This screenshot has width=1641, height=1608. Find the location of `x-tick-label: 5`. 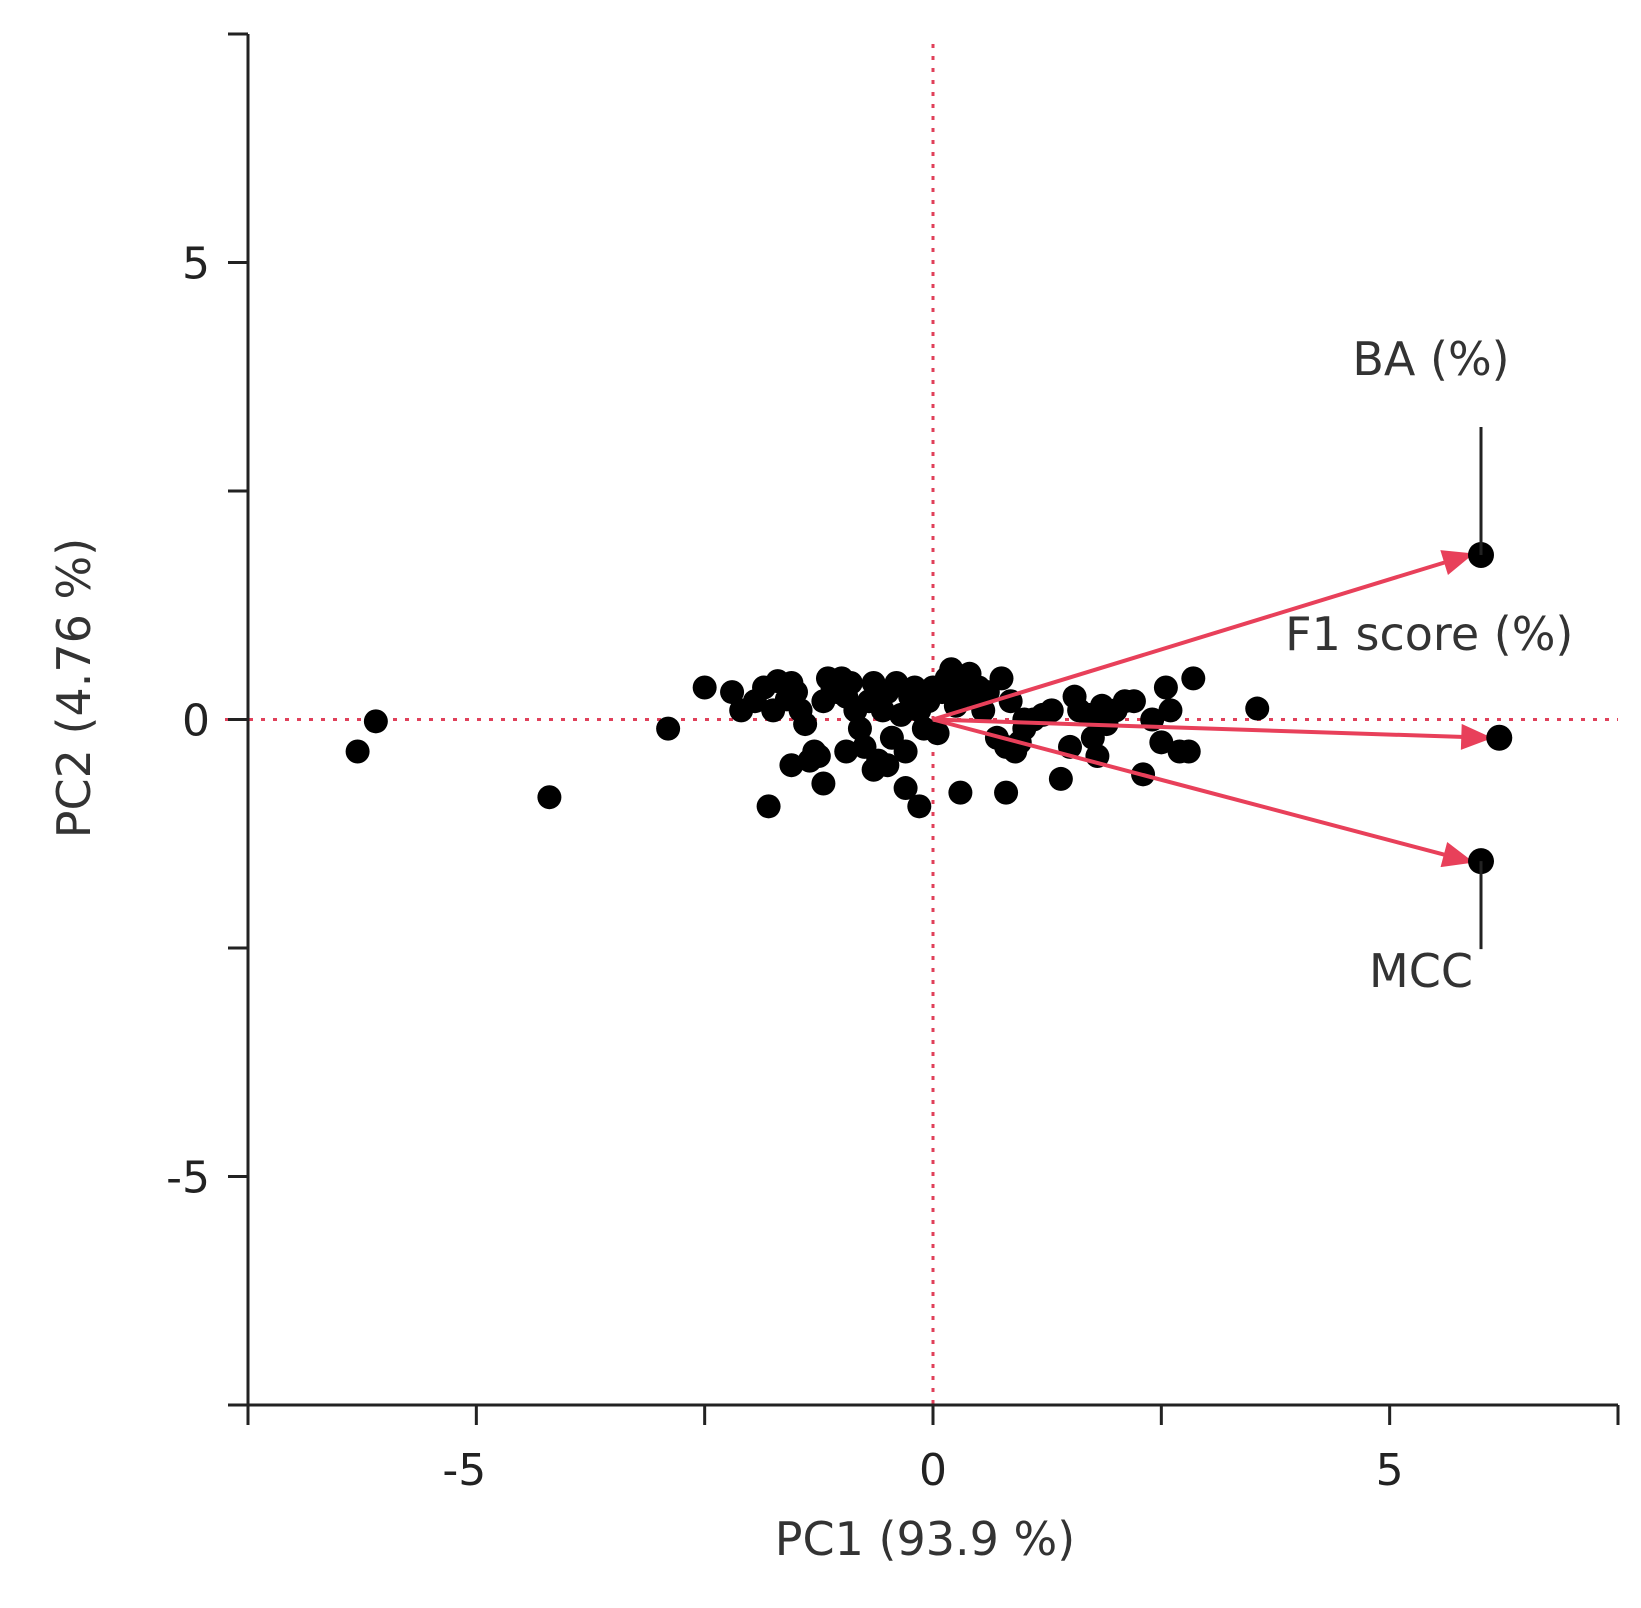

x-tick-label: 5 is located at coordinates (1390, 1470).